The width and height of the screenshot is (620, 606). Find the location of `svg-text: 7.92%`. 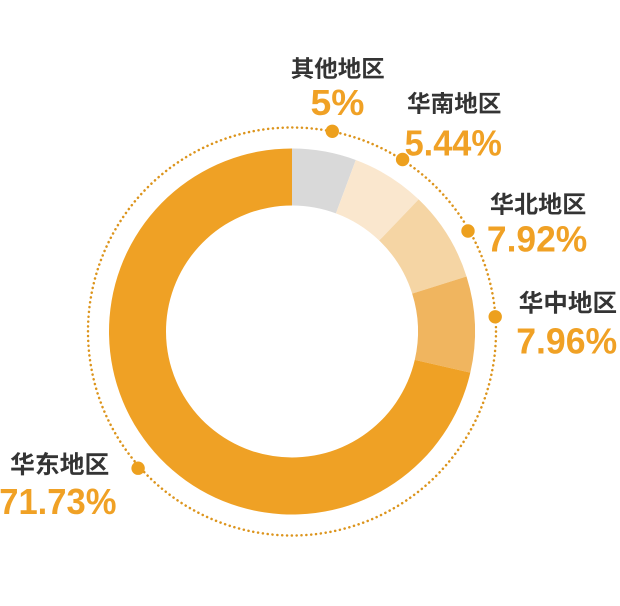

svg-text: 7.92% is located at coordinates (537, 239).